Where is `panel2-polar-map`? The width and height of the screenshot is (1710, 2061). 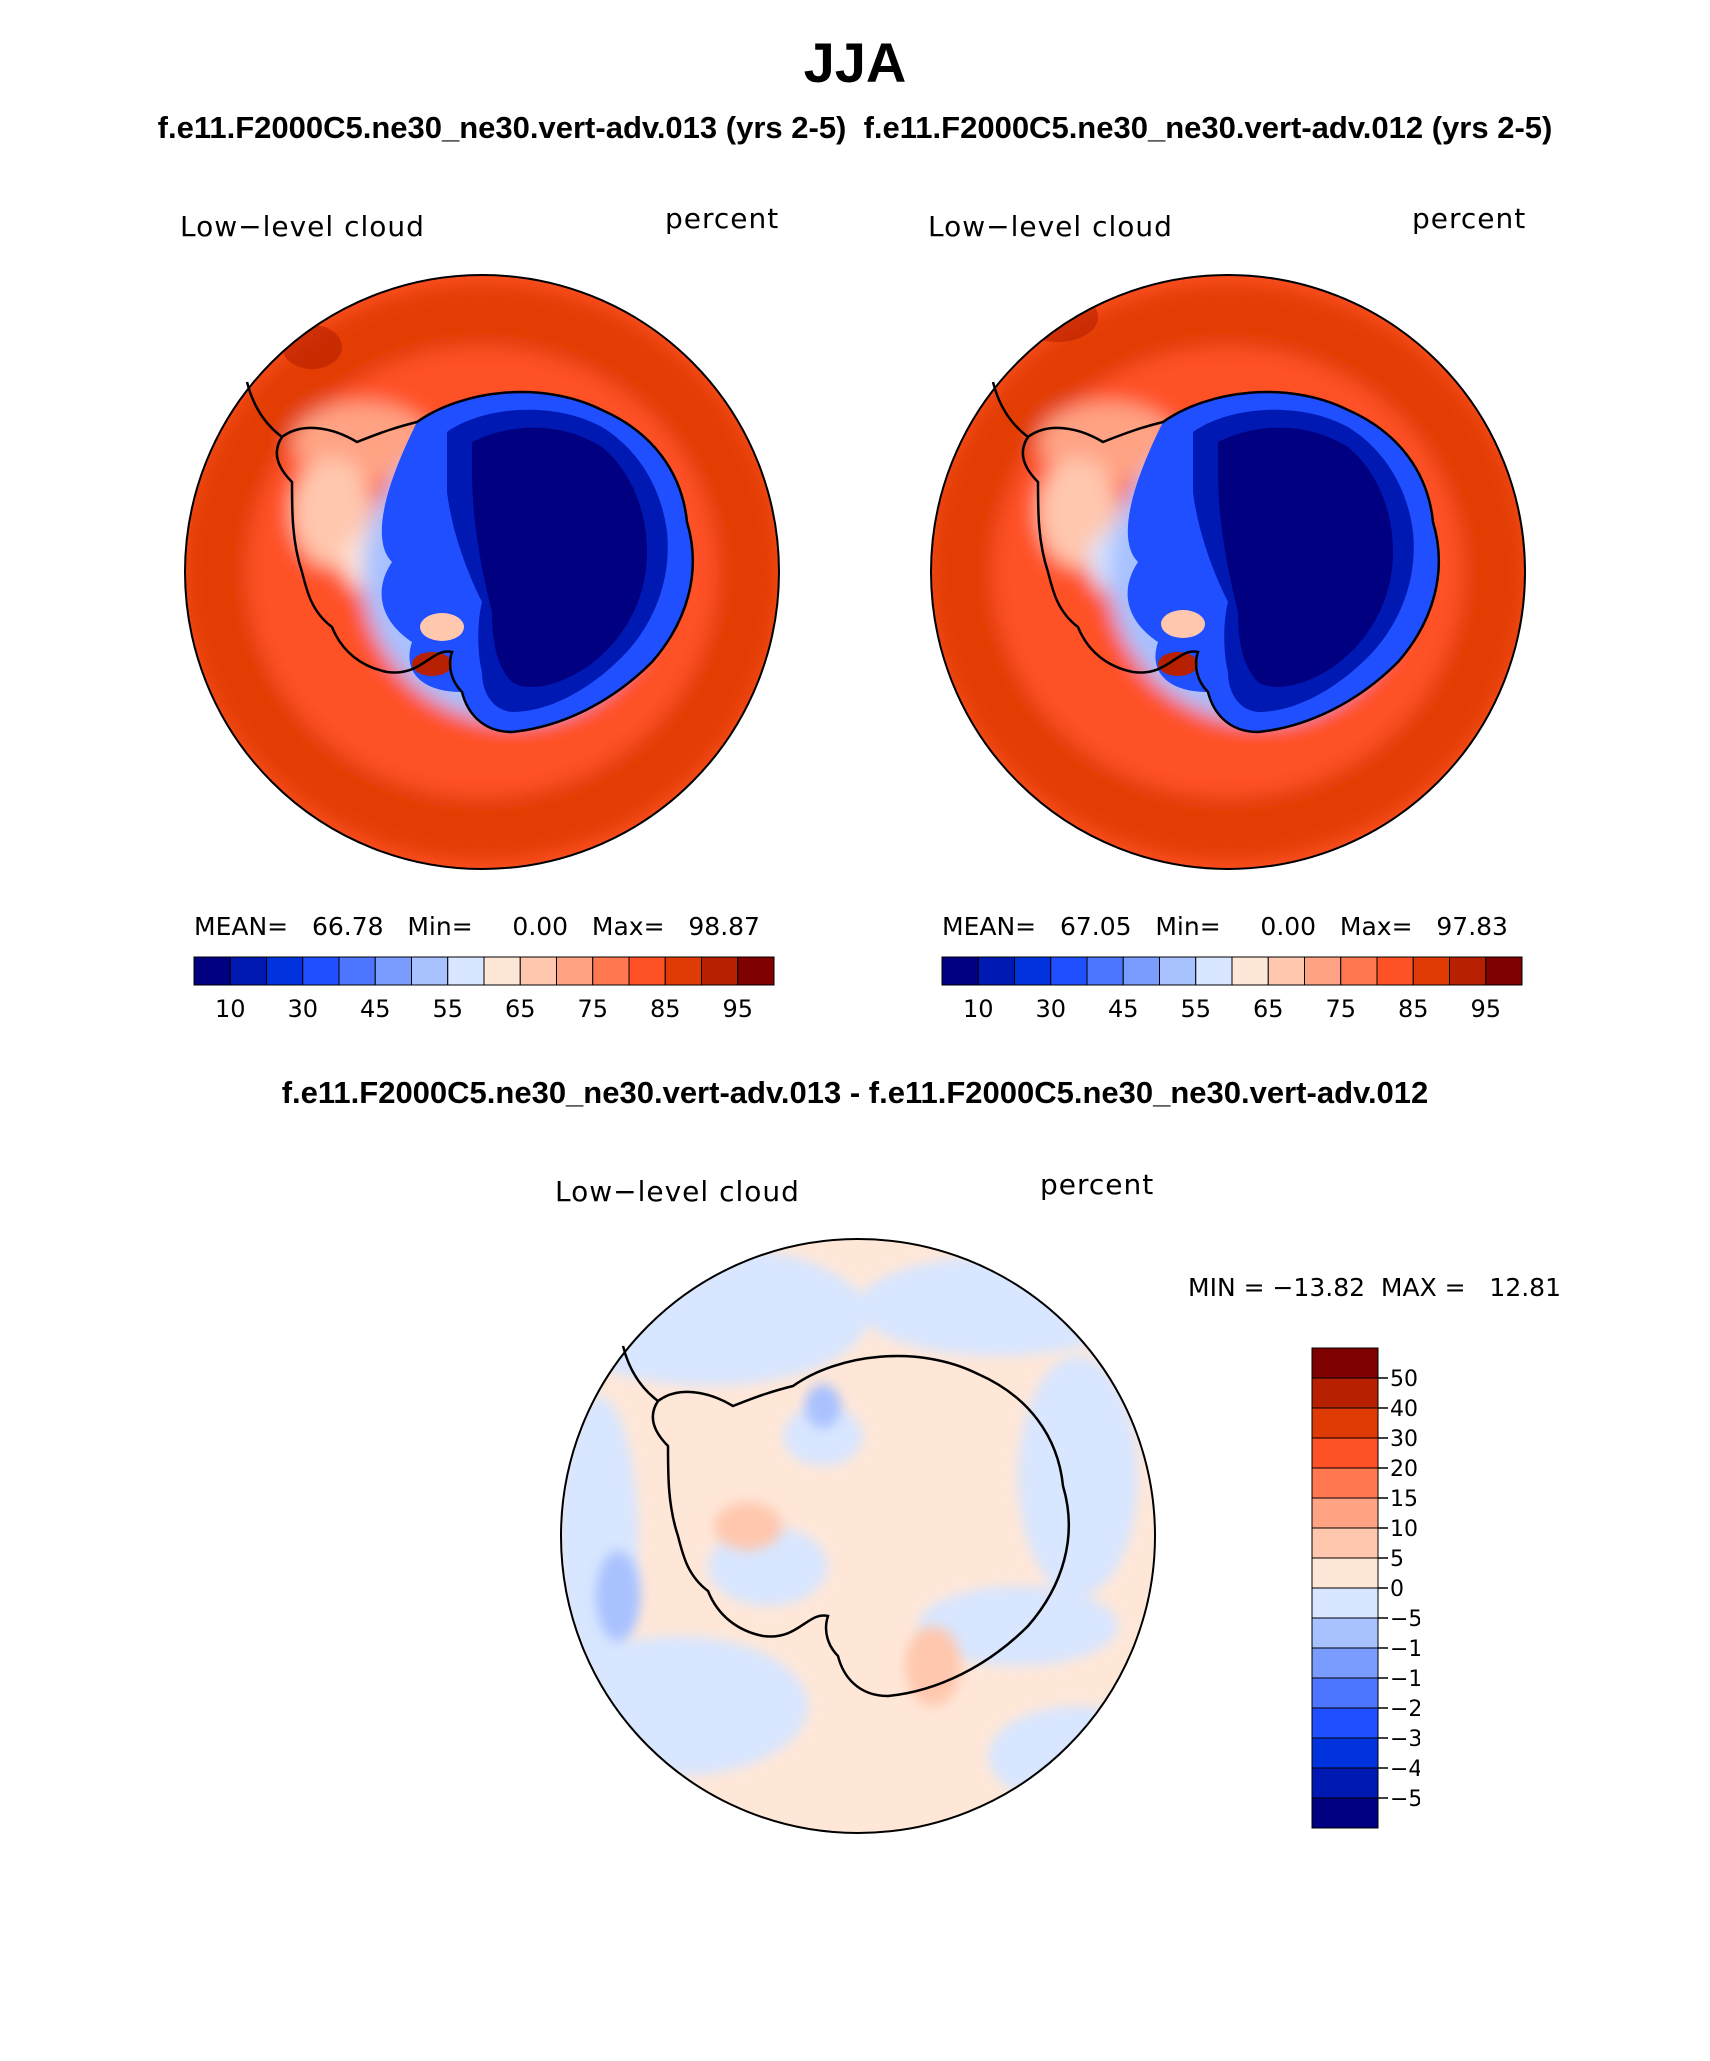 panel2-polar-map is located at coordinates (1228, 572).